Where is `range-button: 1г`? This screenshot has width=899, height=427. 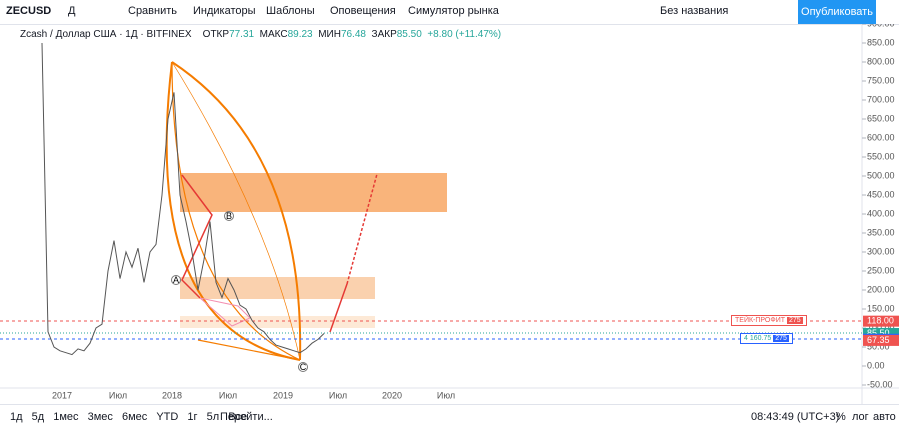 range-button: 1г is located at coordinates (192, 417).